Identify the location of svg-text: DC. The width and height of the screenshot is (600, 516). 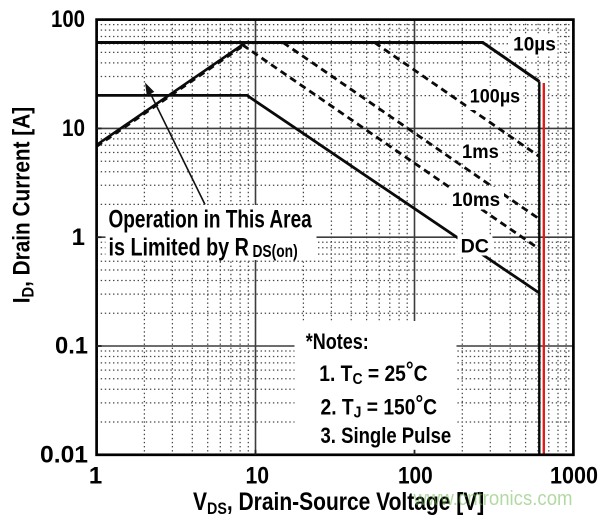
(475, 247).